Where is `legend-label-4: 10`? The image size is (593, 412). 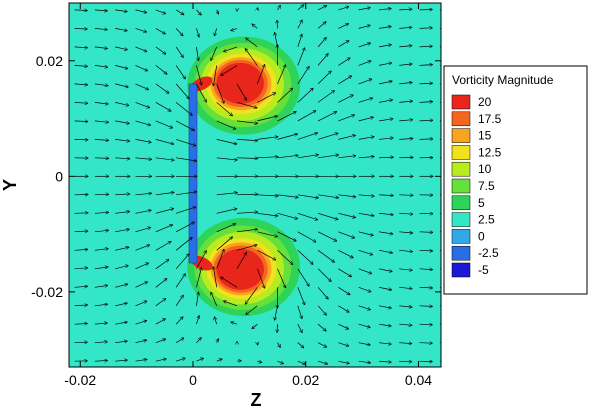 legend-label-4: 10 is located at coordinates (485, 169).